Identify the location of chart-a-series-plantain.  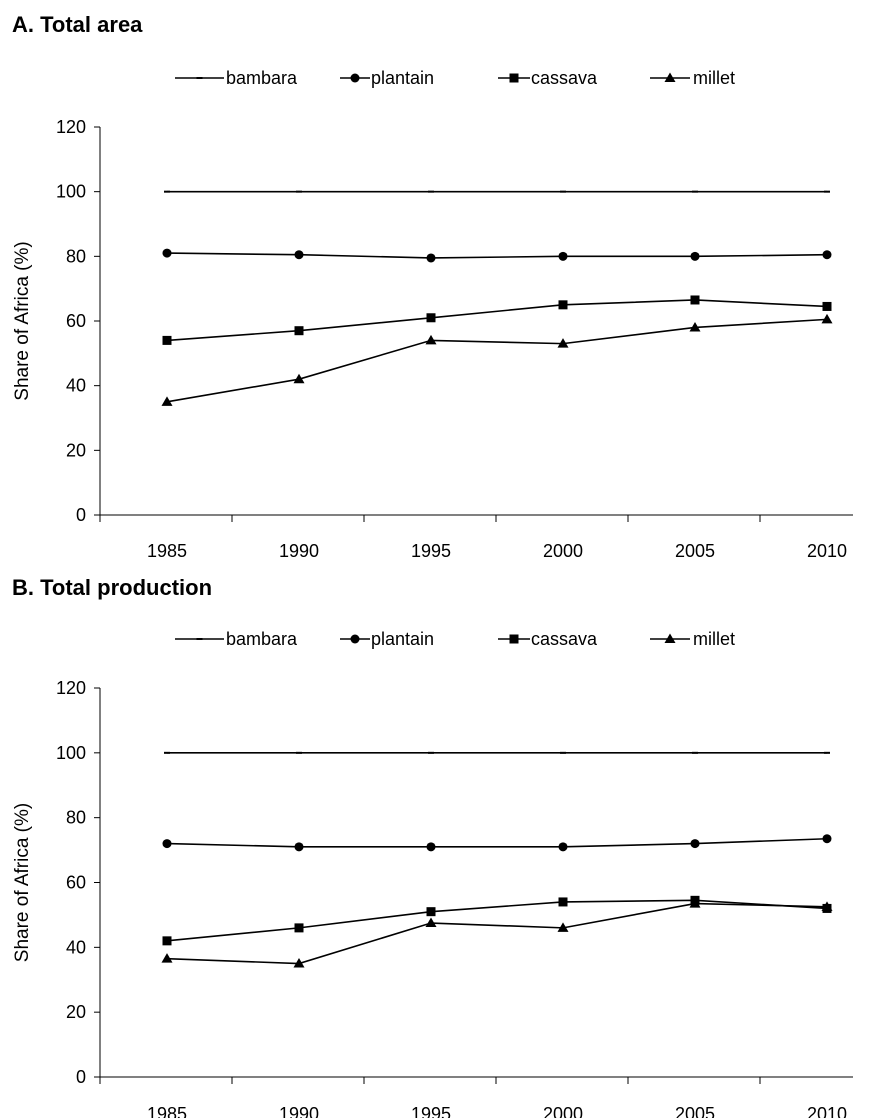
(497, 255).